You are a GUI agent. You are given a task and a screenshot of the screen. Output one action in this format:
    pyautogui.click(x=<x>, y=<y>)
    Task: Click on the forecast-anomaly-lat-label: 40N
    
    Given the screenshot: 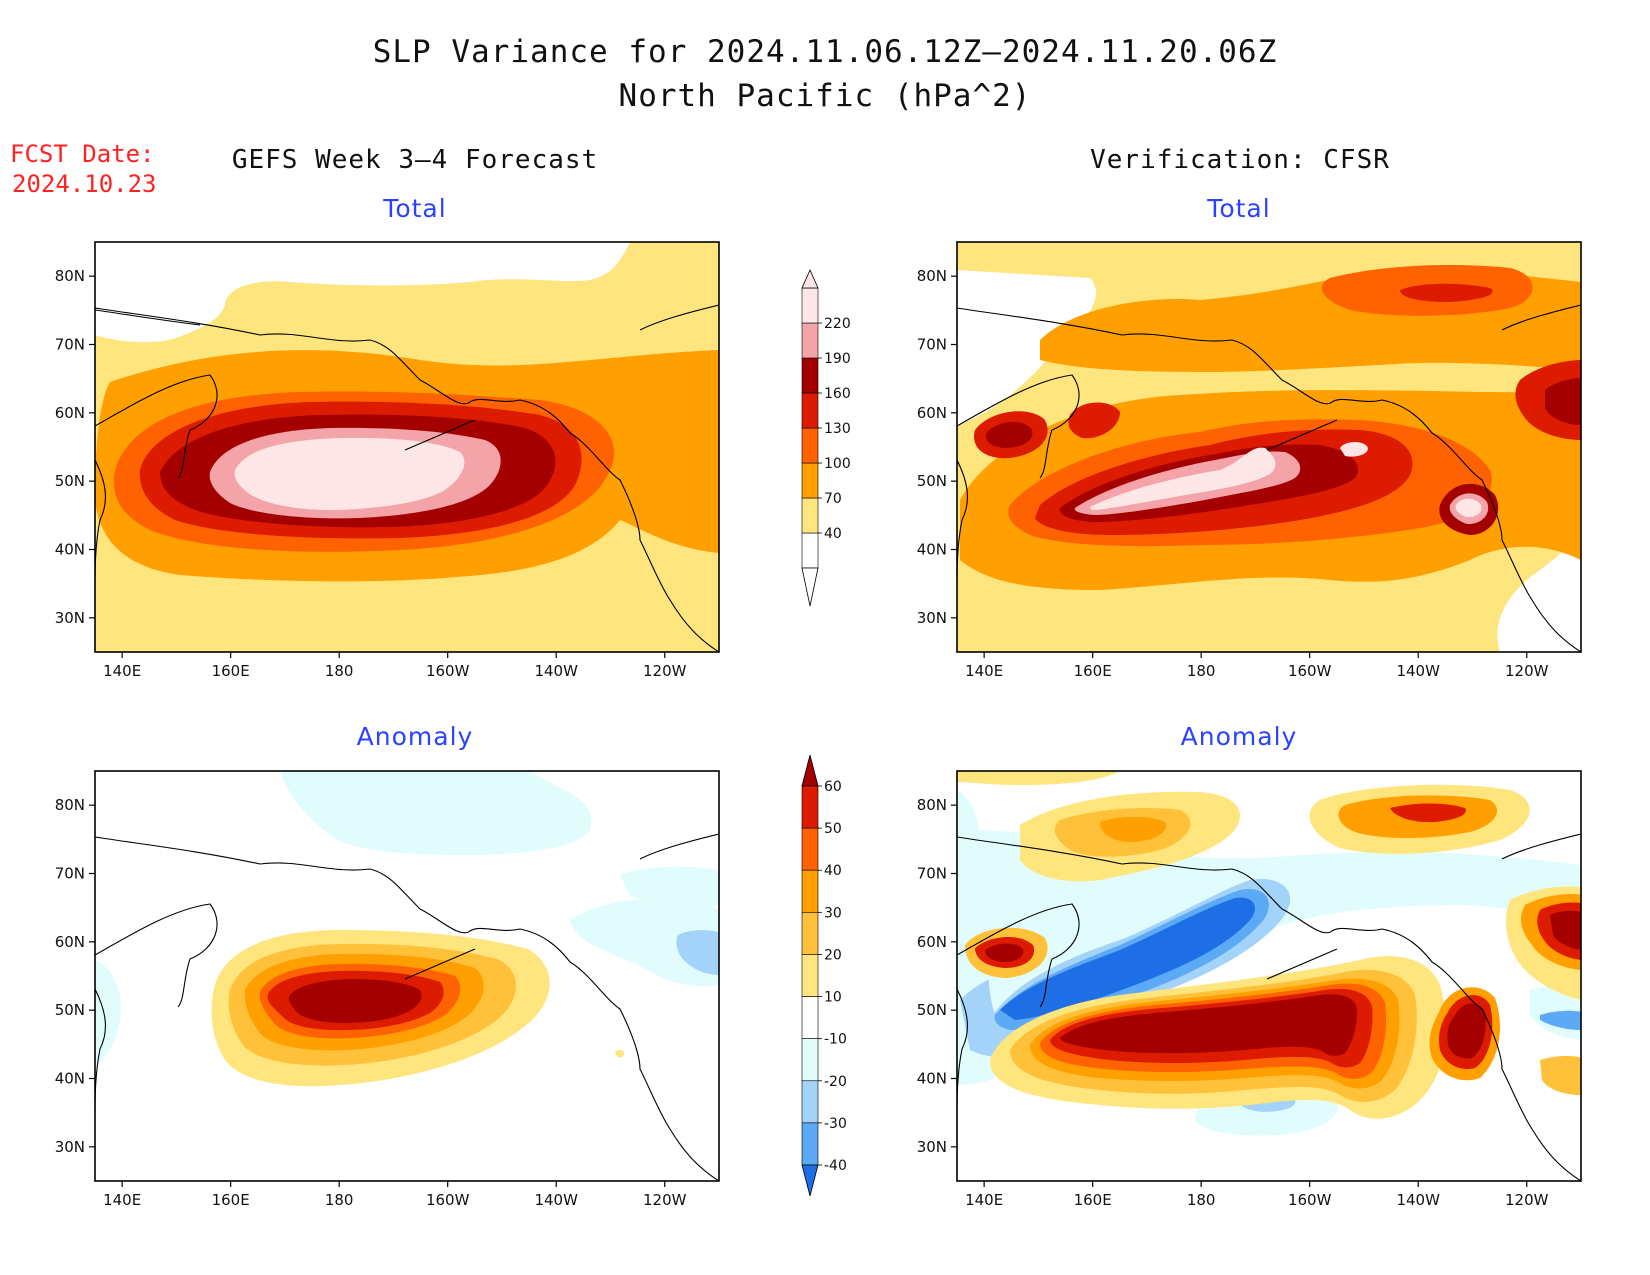 What is the action you would take?
    pyautogui.click(x=70, y=1079)
    